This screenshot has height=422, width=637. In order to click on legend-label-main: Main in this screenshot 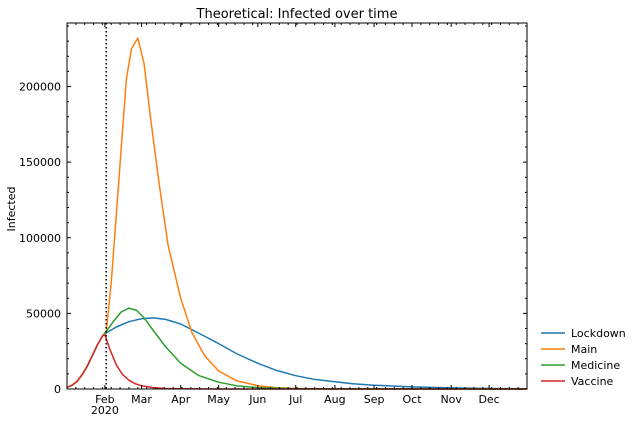, I will do `click(584, 349)`.